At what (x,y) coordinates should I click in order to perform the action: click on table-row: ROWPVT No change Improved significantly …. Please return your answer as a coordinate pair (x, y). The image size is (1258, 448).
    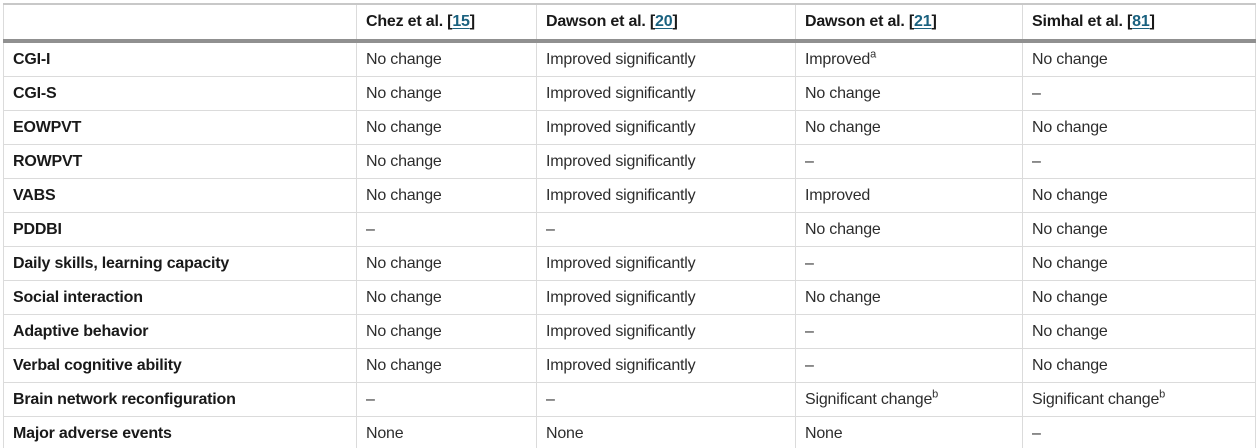
    Looking at the image, I should click on (629, 161).